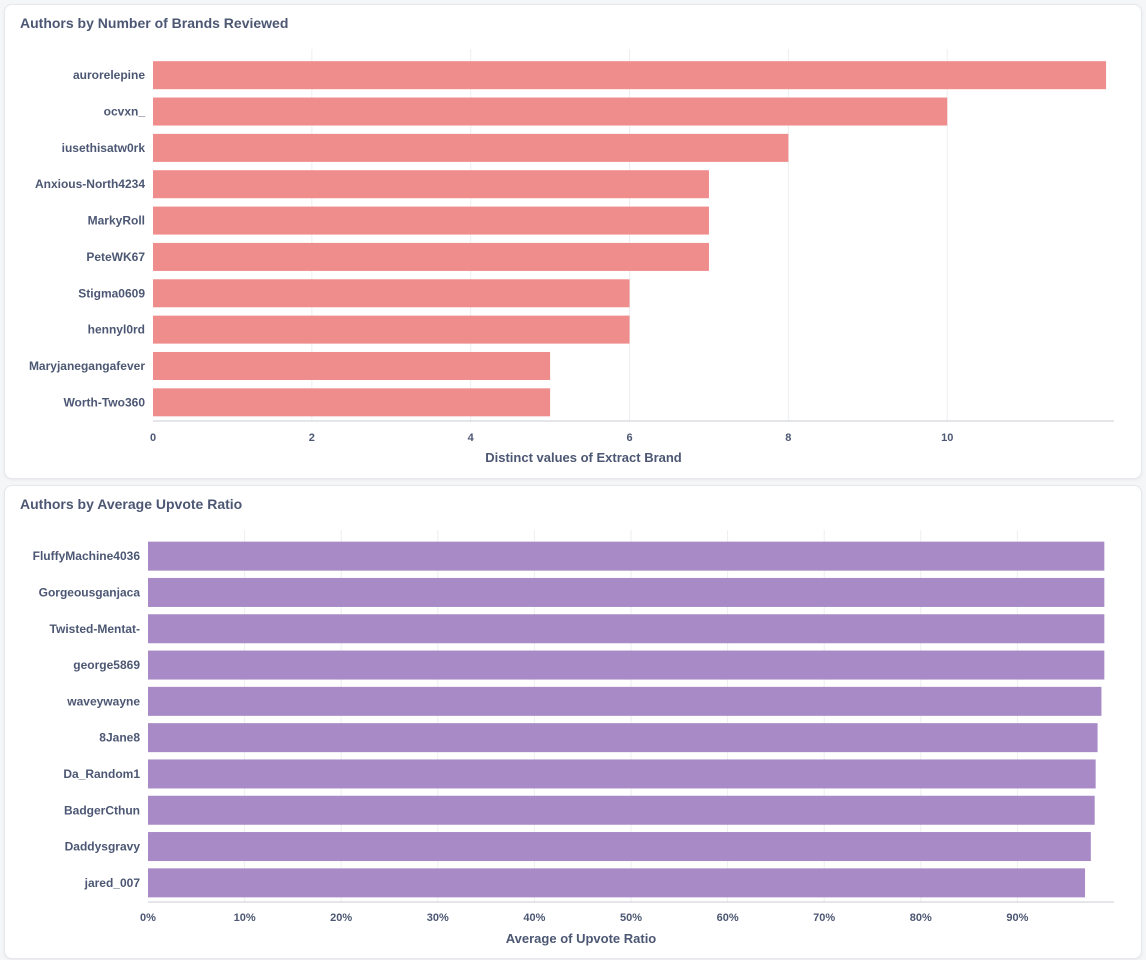 Image resolution: width=1146 pixels, height=960 pixels. I want to click on category-label: Gorgeousganjaca, so click(90, 592).